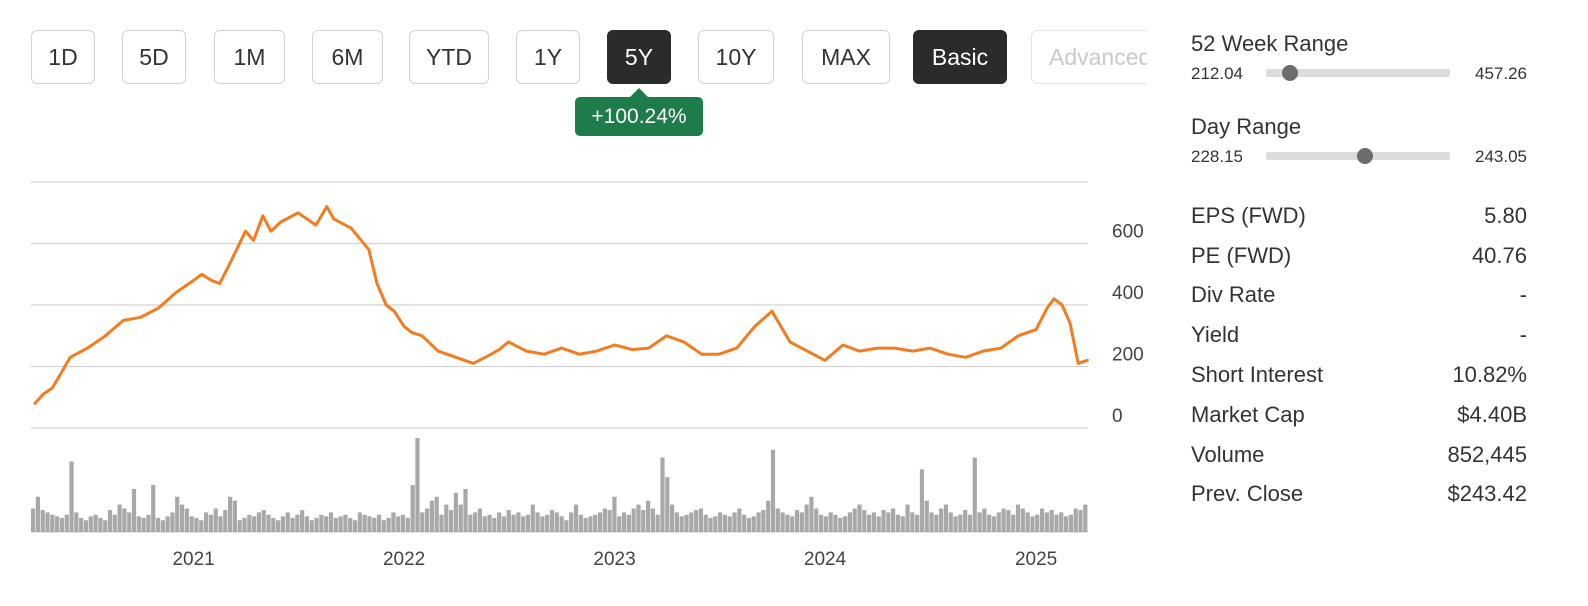  Describe the element at coordinates (639, 57) in the screenshot. I see `period-button-5y: 5Y` at that location.